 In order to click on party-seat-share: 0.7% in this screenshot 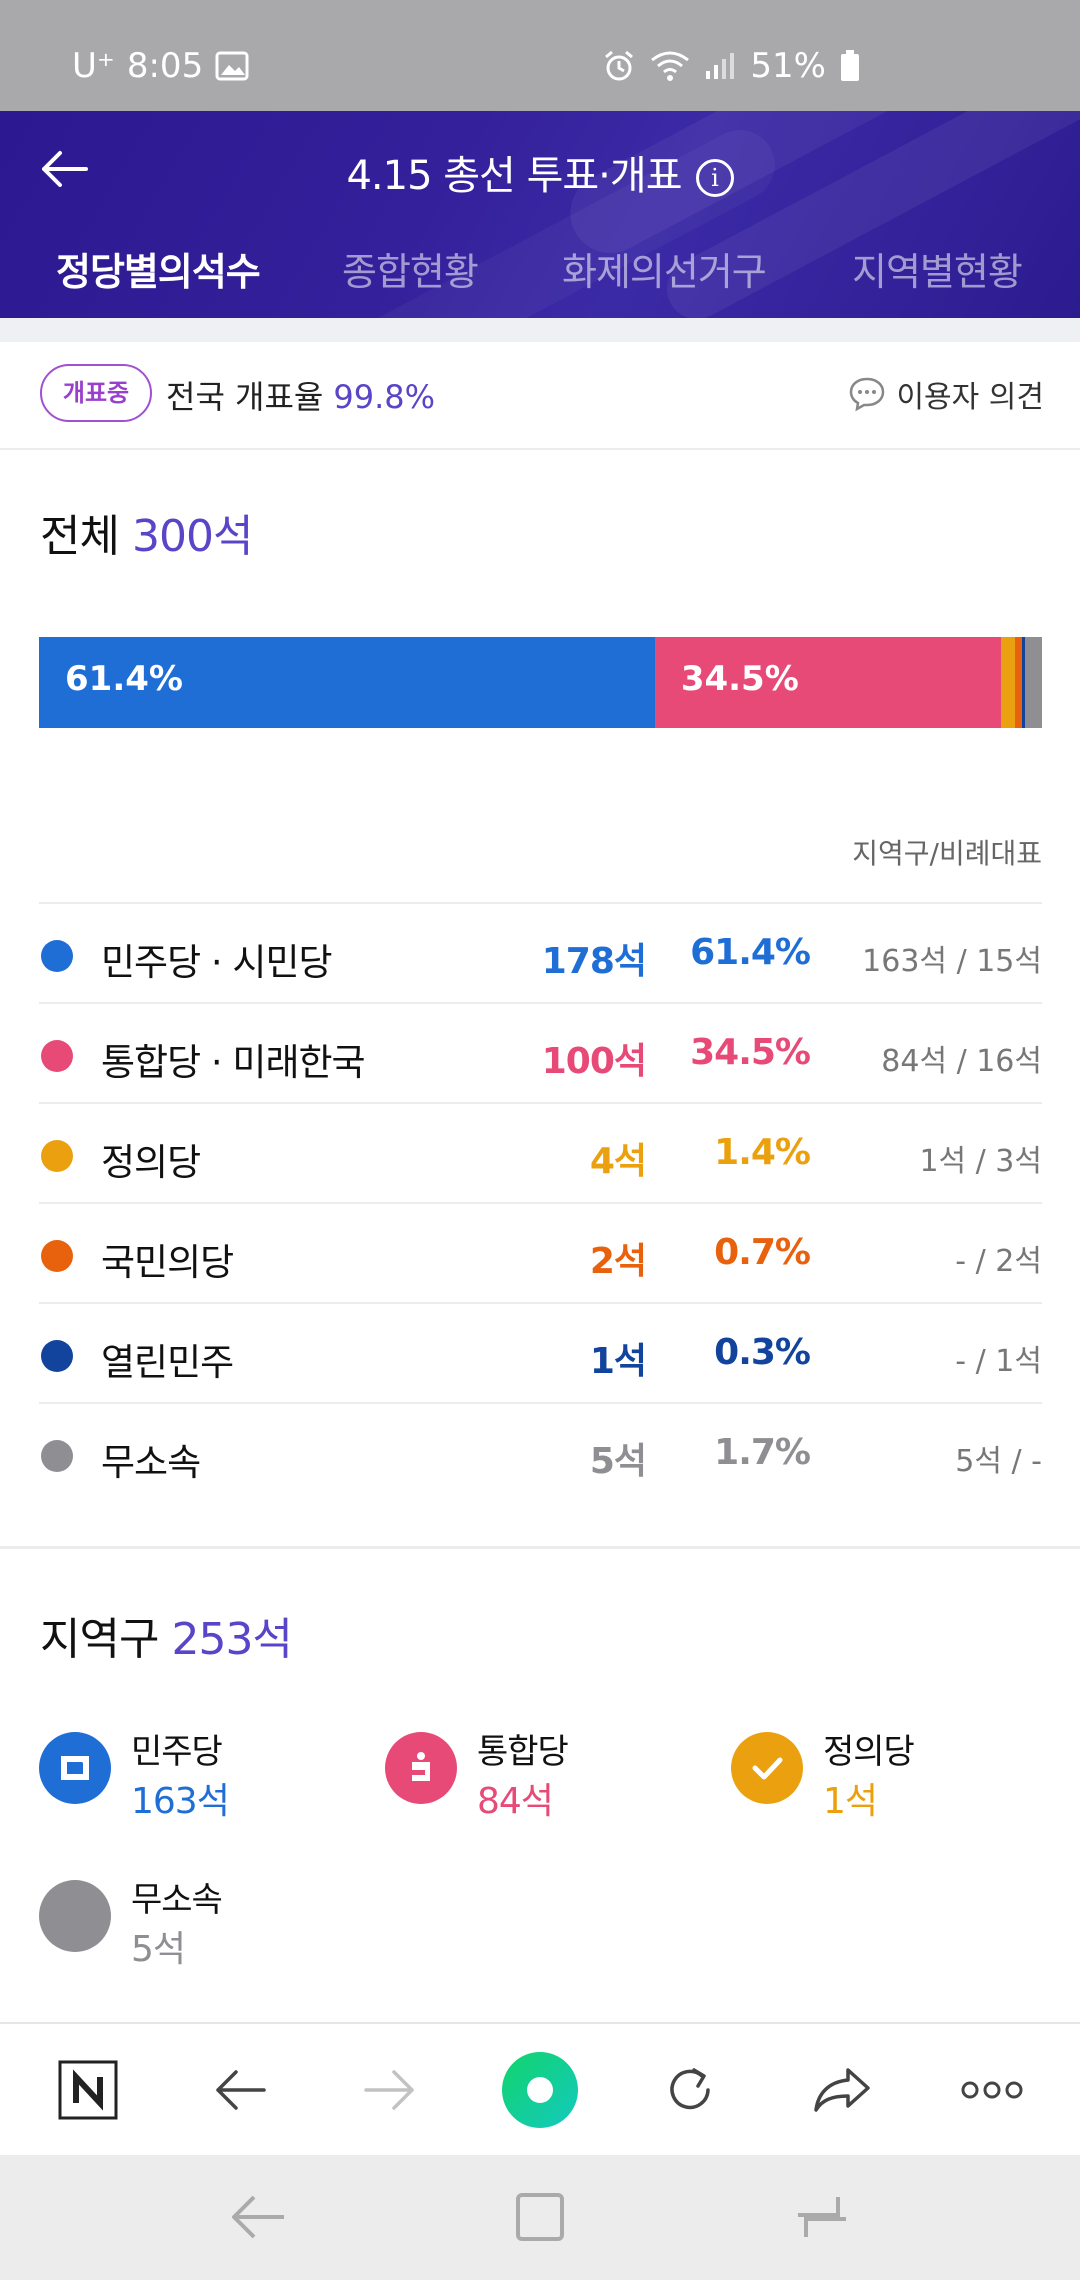, I will do `click(762, 1252)`.